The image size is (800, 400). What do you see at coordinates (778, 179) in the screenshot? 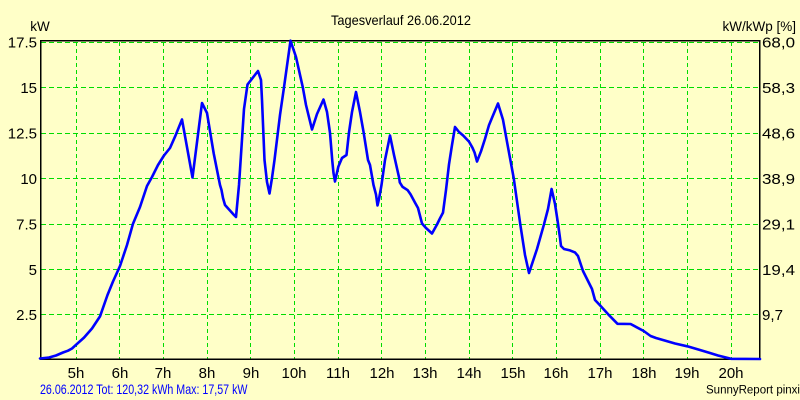
I see `svg-text: 38,9` at bounding box center [778, 179].